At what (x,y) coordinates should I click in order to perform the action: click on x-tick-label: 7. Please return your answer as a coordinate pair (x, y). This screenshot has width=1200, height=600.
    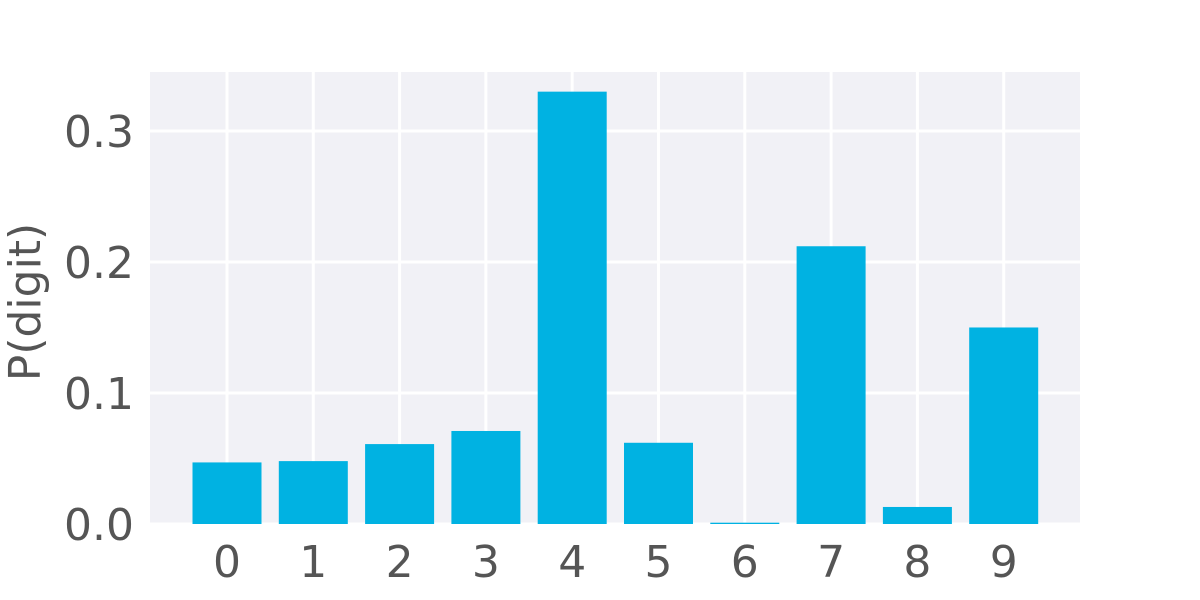
    Looking at the image, I should click on (831, 562).